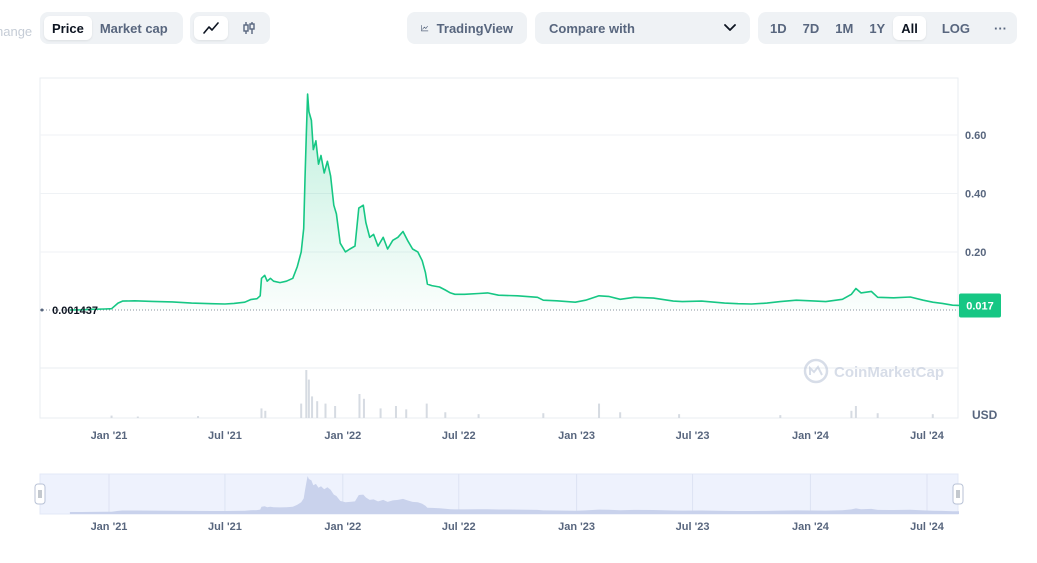  Describe the element at coordinates (693, 527) in the screenshot. I see `navigator-x-tick-label: Jul '23` at that location.